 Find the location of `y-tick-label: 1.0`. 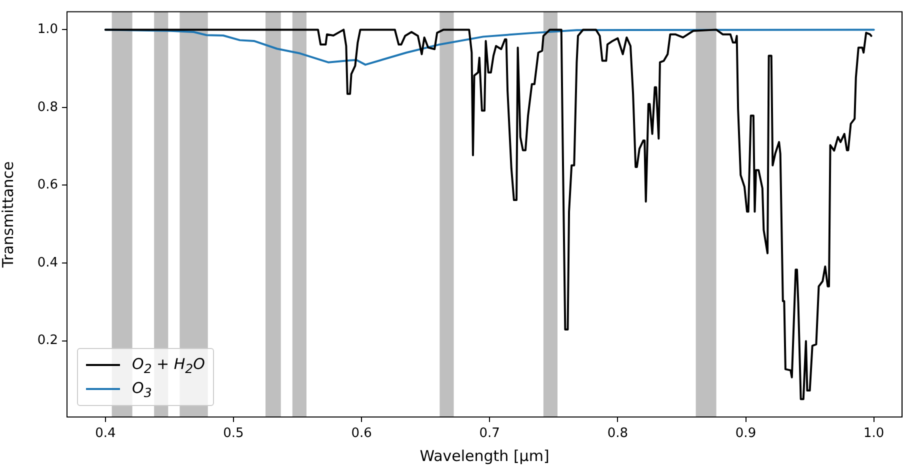

y-tick-label: 1.0 is located at coordinates (47, 30).